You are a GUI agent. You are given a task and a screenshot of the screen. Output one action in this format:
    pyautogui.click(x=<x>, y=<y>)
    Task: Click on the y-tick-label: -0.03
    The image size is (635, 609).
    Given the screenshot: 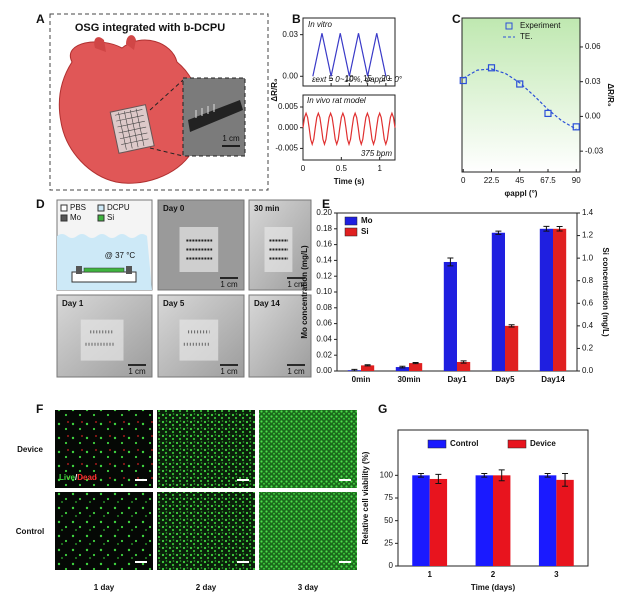 What is the action you would take?
    pyautogui.click(x=594, y=150)
    